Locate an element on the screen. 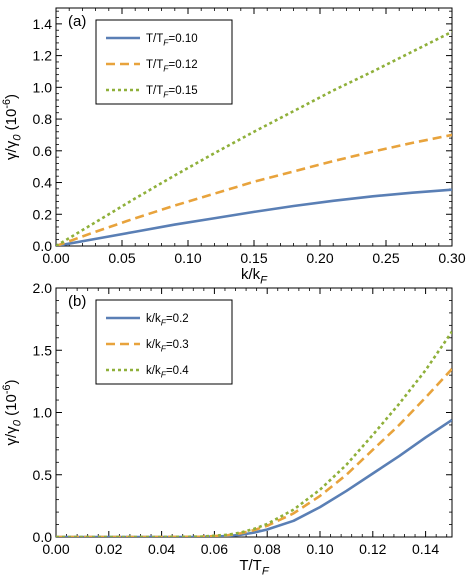  x-tick-label: 0.25 is located at coordinates (385, 258).